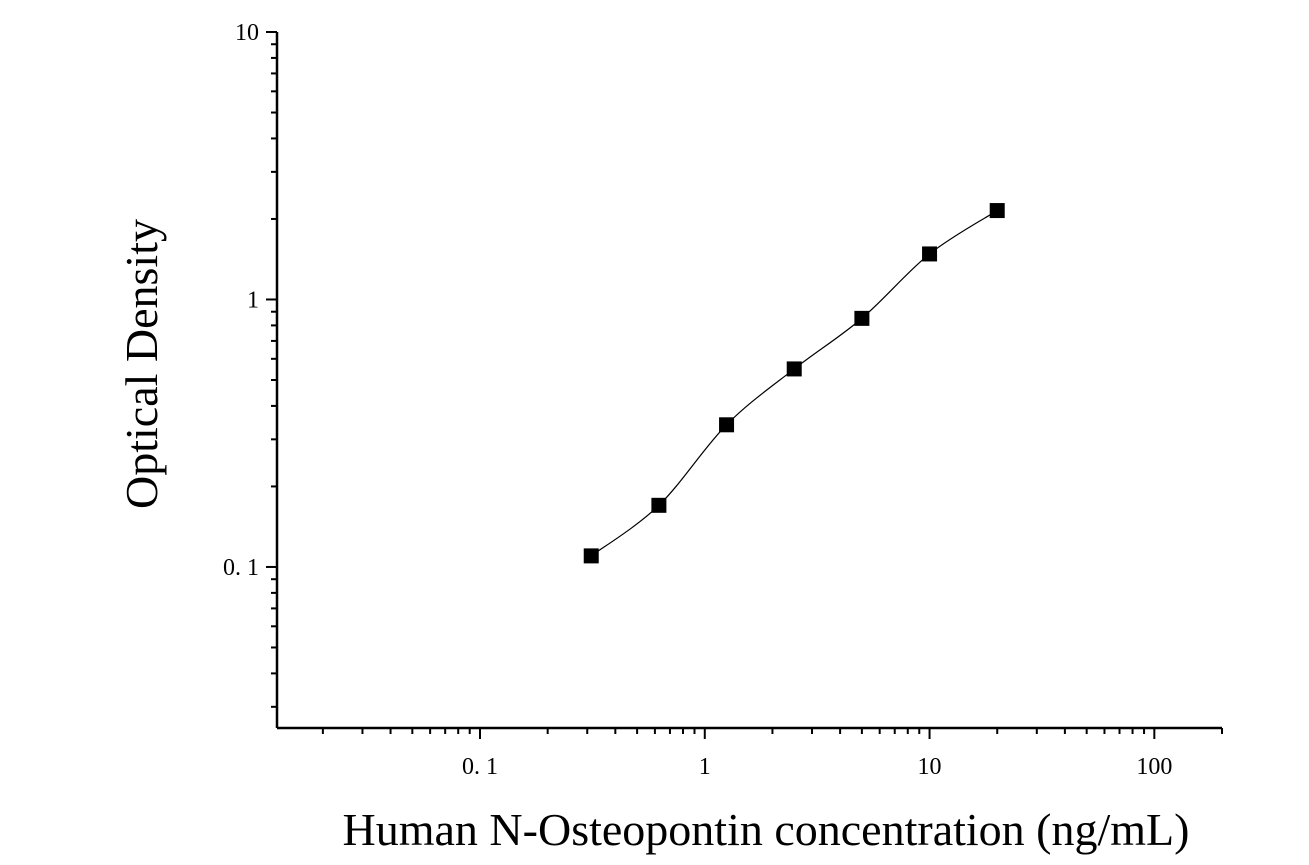 The width and height of the screenshot is (1309, 865). What do you see at coordinates (247, 33) in the screenshot?
I see `y-tick-label: 10` at bounding box center [247, 33].